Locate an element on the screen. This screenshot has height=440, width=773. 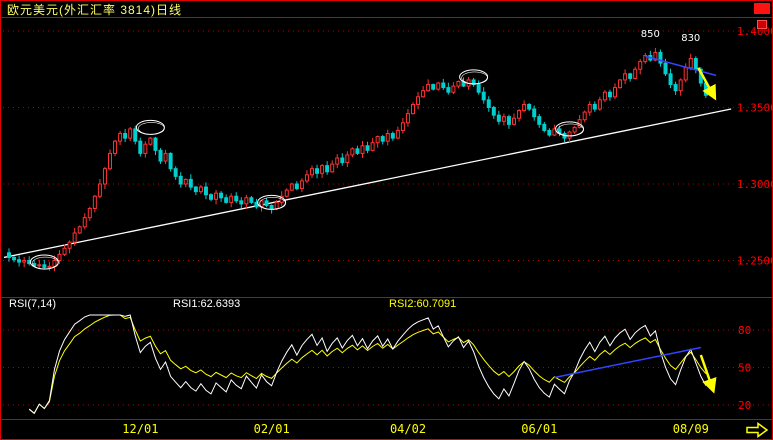
rsi-tick-label: 50 is located at coordinates (744, 368).